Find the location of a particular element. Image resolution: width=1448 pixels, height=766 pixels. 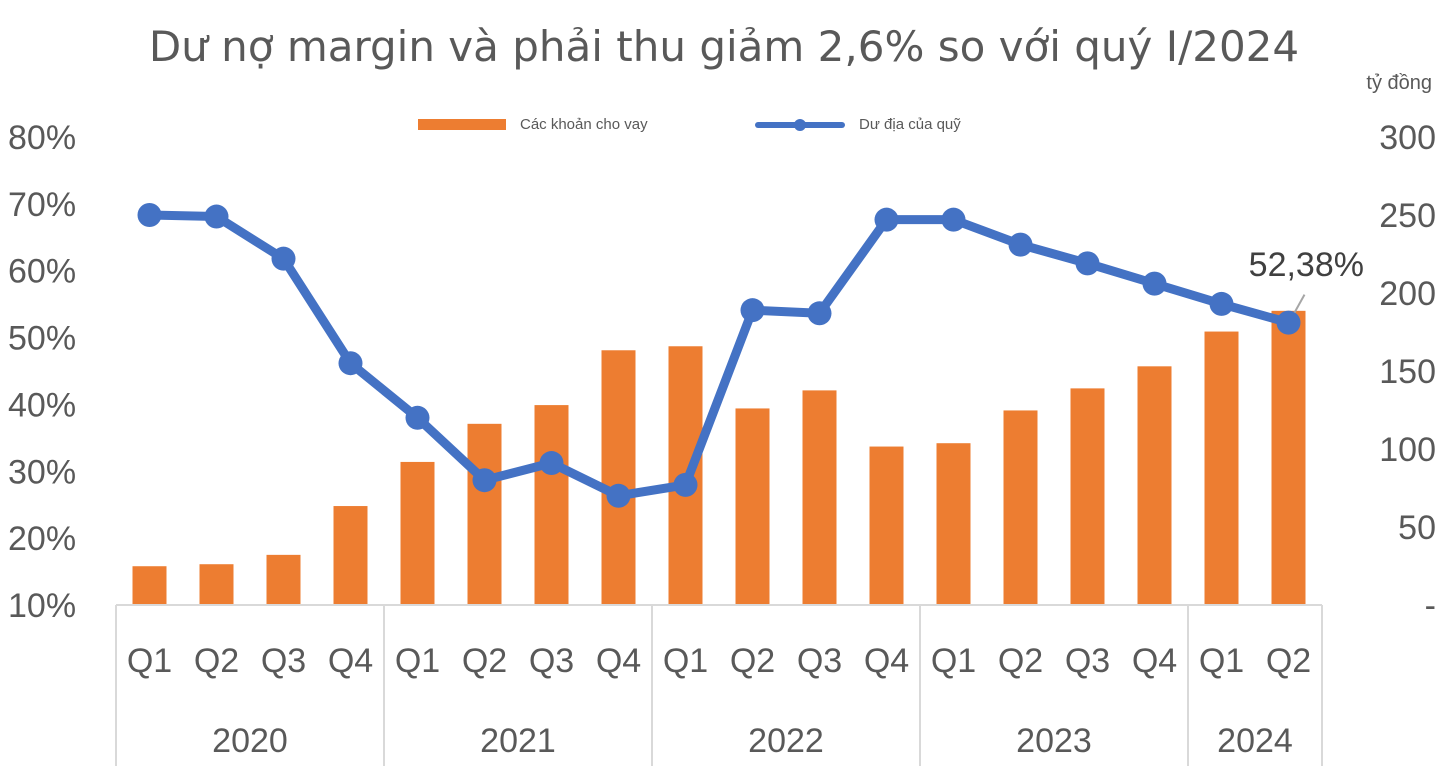

annotation-leader is located at coordinates (1299, 304).